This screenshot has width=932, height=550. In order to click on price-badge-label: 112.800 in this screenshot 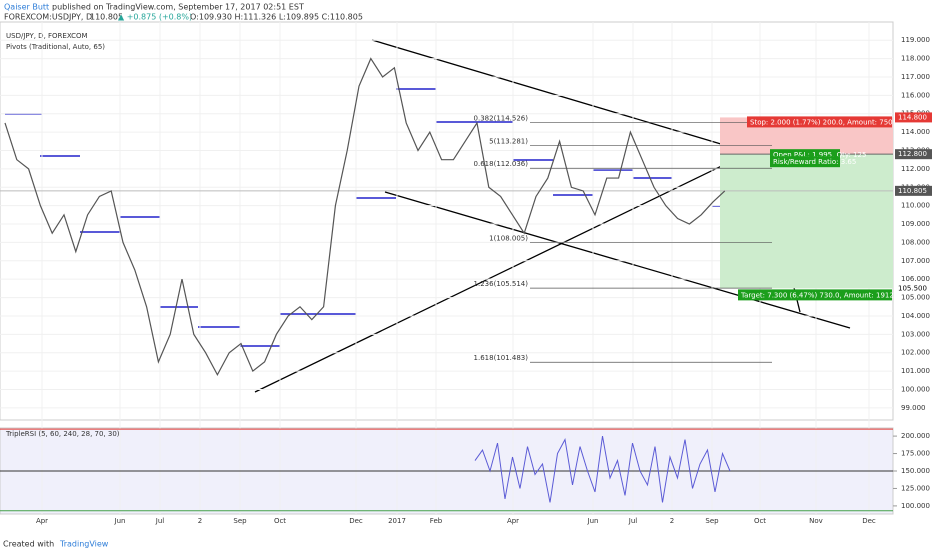, I will do `click(912, 154)`.